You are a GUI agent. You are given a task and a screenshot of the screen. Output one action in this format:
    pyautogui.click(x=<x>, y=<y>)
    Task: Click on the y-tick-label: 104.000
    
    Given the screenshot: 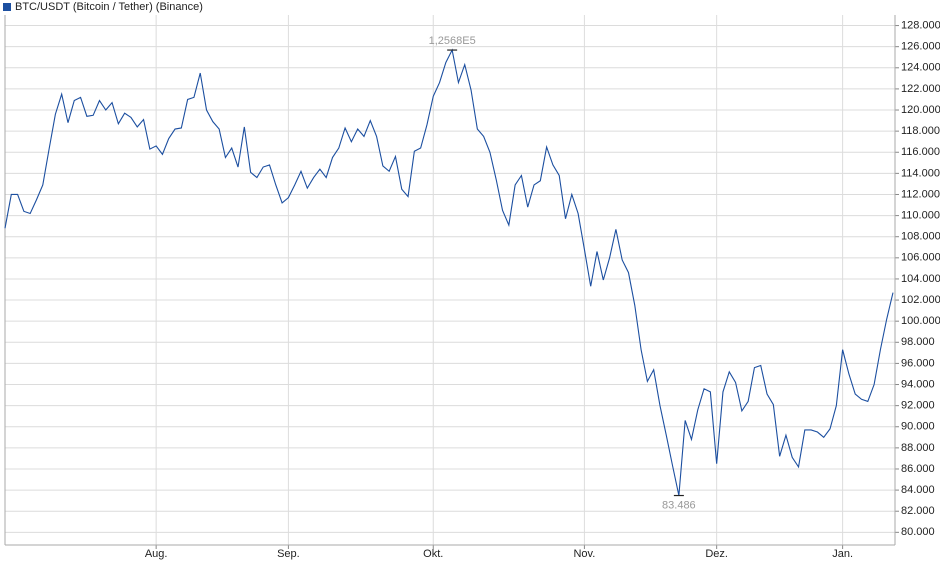 What is the action you would take?
    pyautogui.click(x=920, y=279)
    